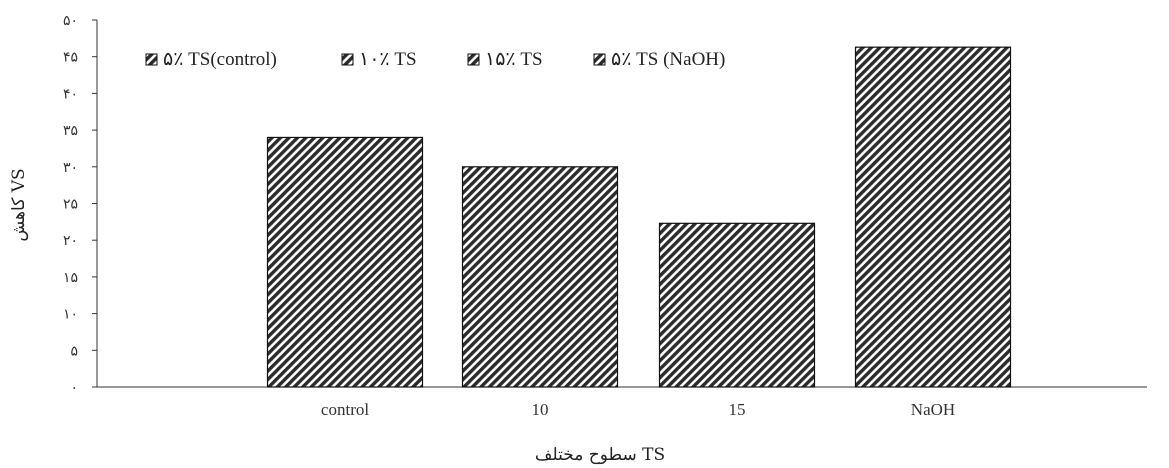 The width and height of the screenshot is (1169, 468). What do you see at coordinates (70, 168) in the screenshot?
I see `y-tick-label: ۳۰` at bounding box center [70, 168].